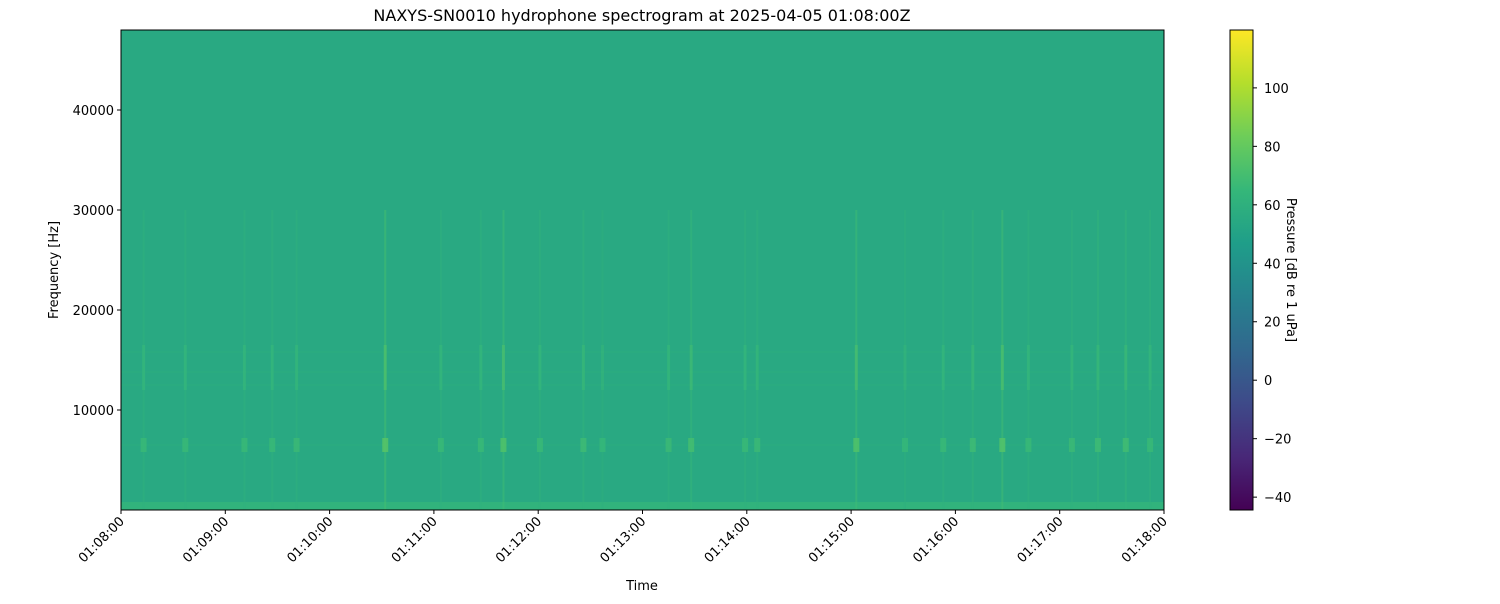  I want to click on colorbar-label: Pressure [dB re 1 uPa], so click(1290, 270).